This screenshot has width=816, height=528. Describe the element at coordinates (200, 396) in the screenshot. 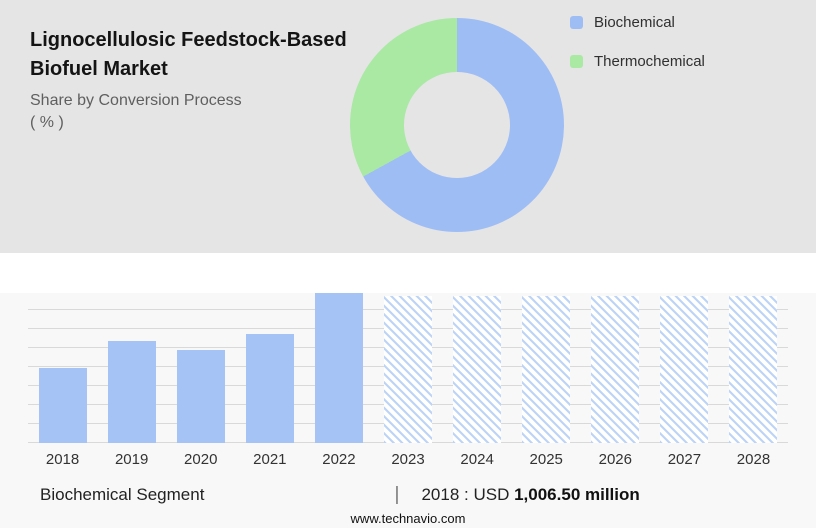

I see `bar-2020` at that location.